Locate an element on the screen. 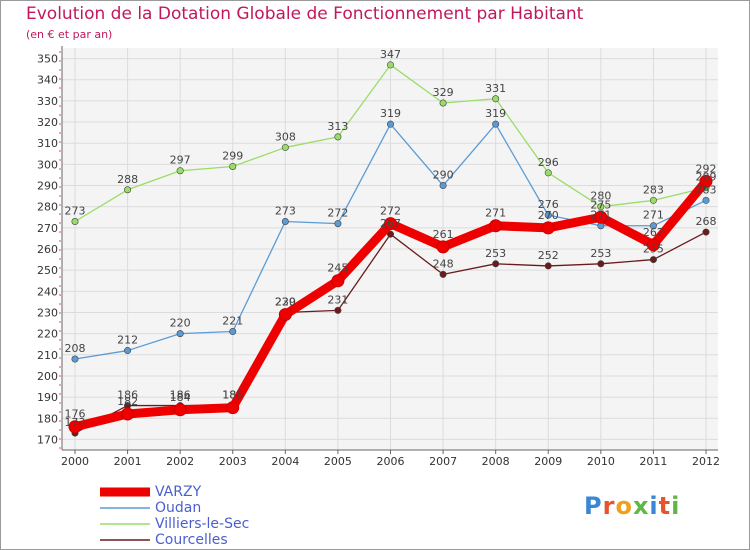  point-oudan-2004 is located at coordinates (285, 221).